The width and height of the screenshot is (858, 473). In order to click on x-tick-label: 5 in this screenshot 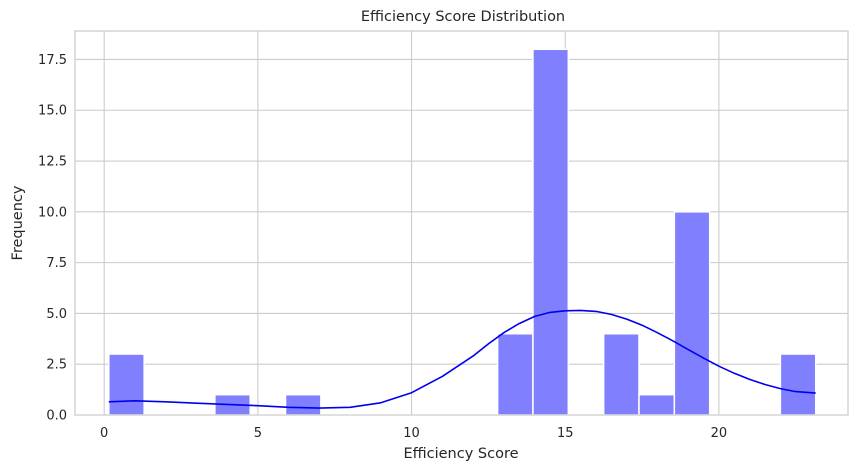, I will do `click(258, 433)`.